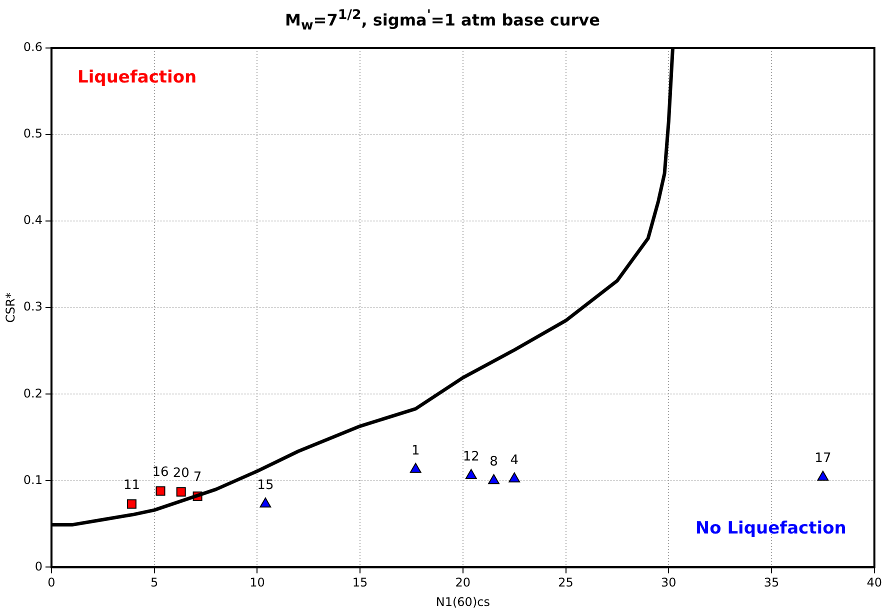 The image size is (885, 612). Describe the element at coordinates (823, 458) in the screenshot. I see `annotation: 17` at that location.